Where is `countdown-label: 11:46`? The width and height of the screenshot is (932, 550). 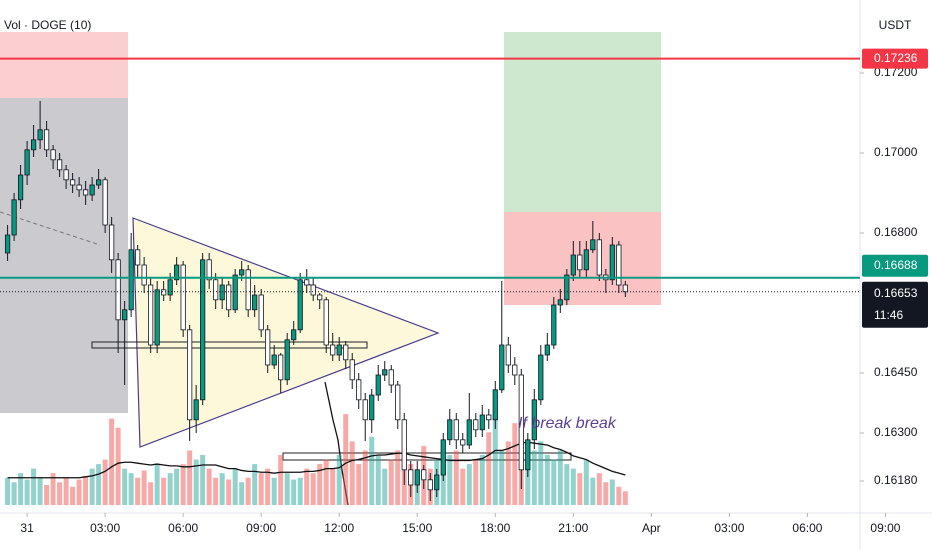 countdown-label: 11:46 is located at coordinates (888, 315).